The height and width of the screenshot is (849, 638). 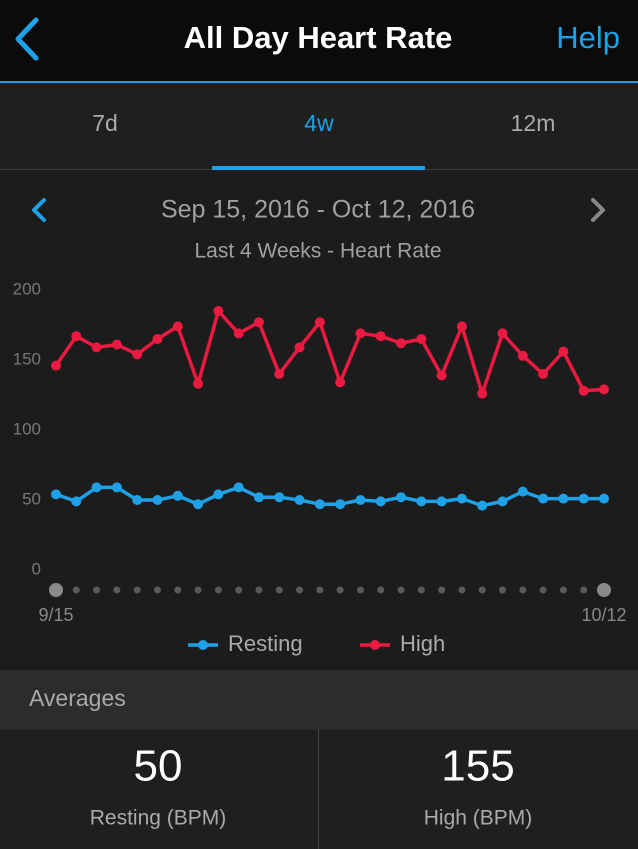 What do you see at coordinates (318, 168) in the screenshot?
I see `tab-indicator` at bounding box center [318, 168].